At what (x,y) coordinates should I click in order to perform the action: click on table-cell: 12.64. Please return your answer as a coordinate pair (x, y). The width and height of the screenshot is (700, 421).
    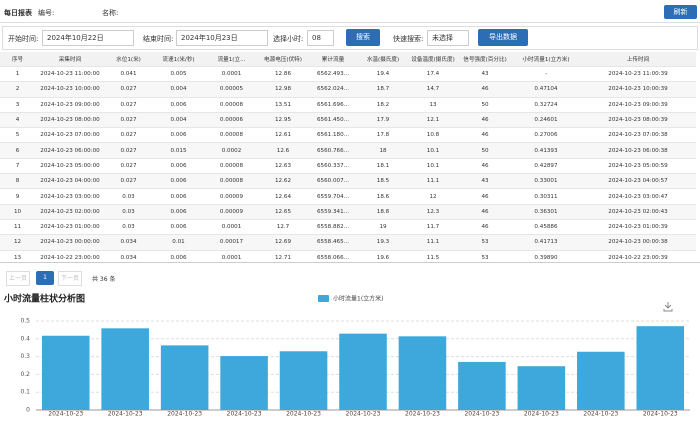
    Looking at the image, I should click on (283, 196).